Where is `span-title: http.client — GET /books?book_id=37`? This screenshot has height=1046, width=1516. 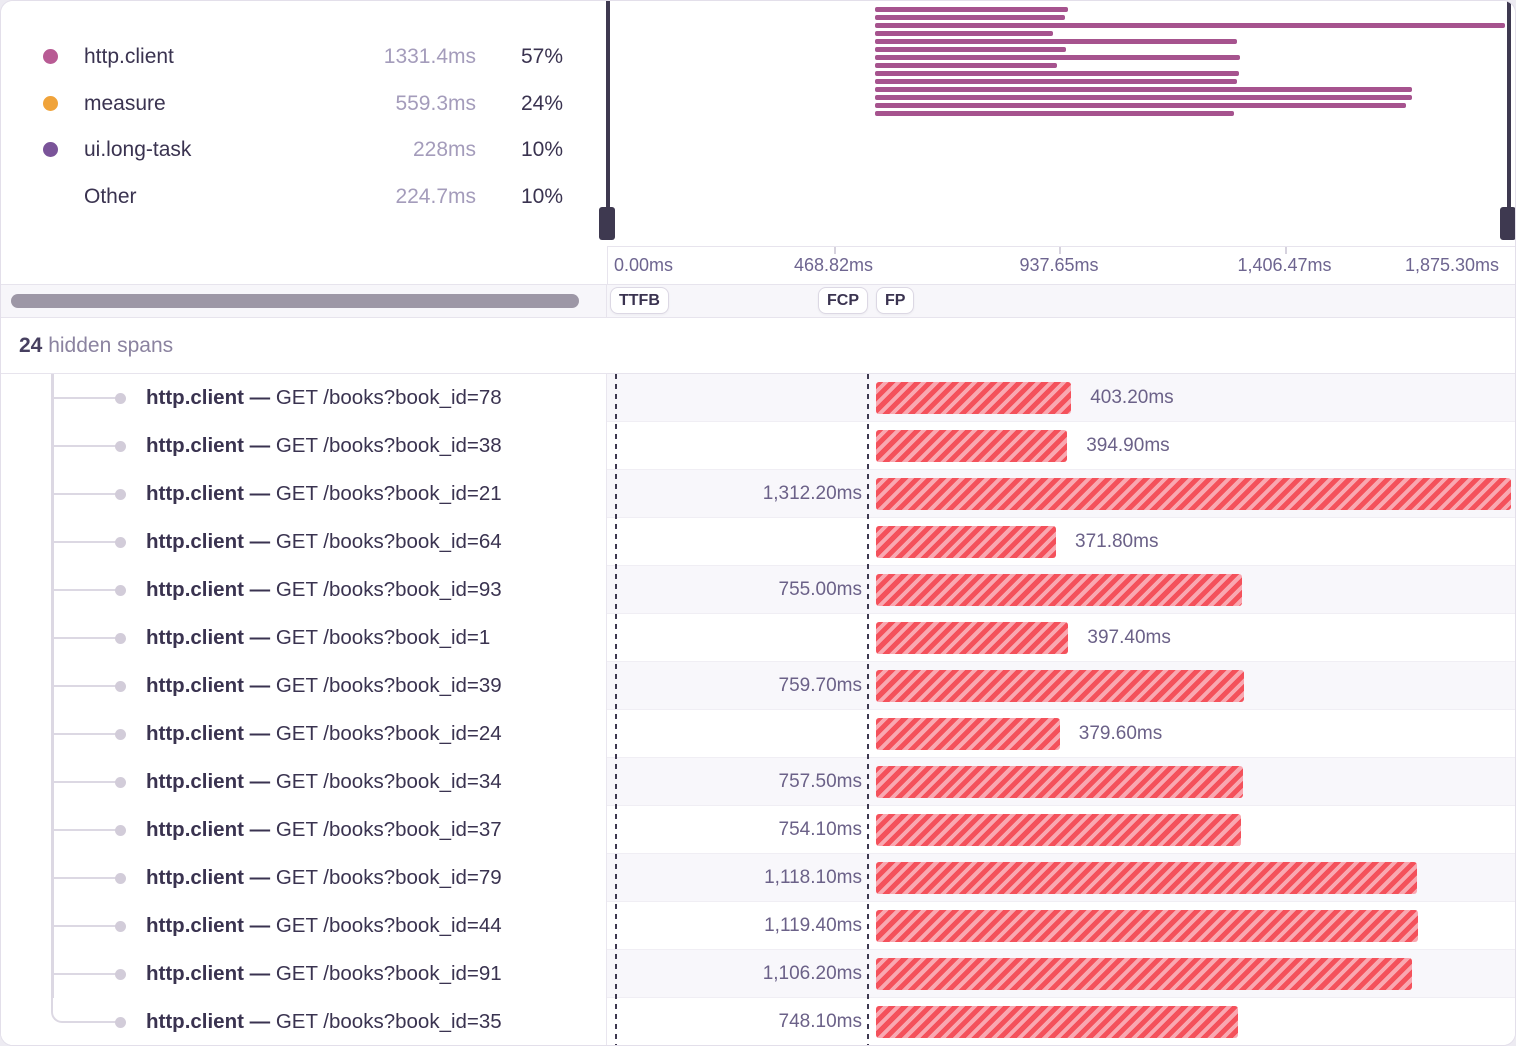
span-title: http.client — GET /books?book_id=37 is located at coordinates (303, 830).